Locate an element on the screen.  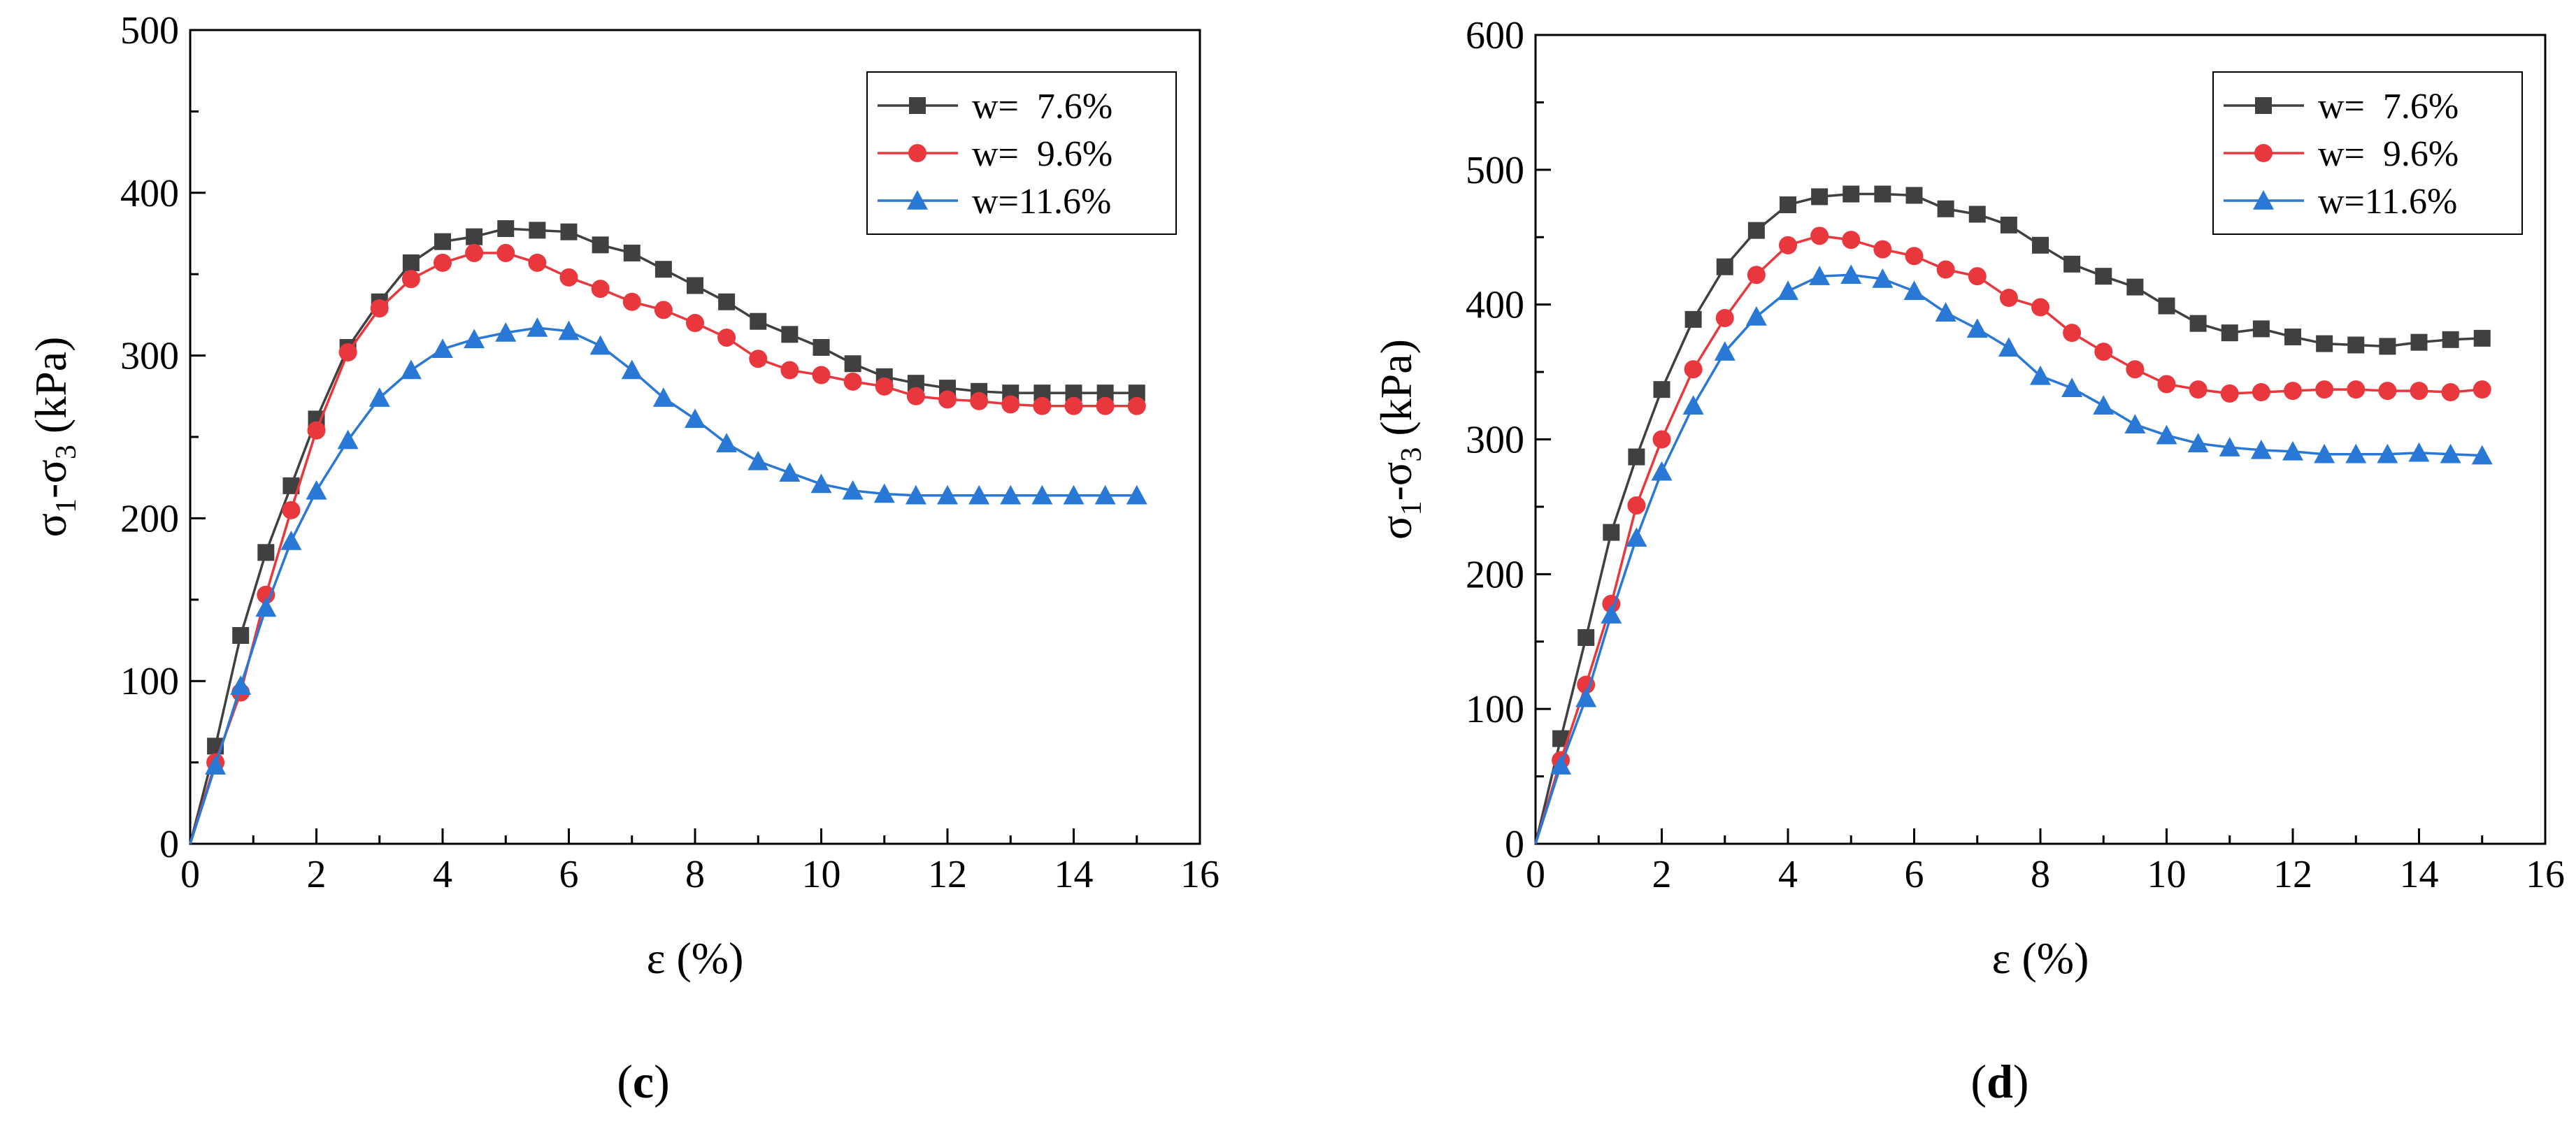
legend-marker is located at coordinates (2263, 153).